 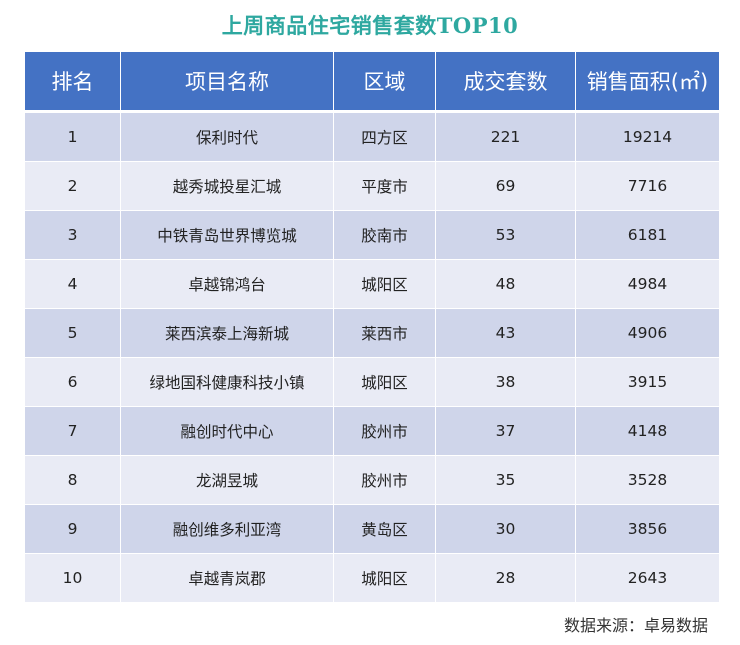 What do you see at coordinates (506, 235) in the screenshot?
I see `cell-units: 53` at bounding box center [506, 235].